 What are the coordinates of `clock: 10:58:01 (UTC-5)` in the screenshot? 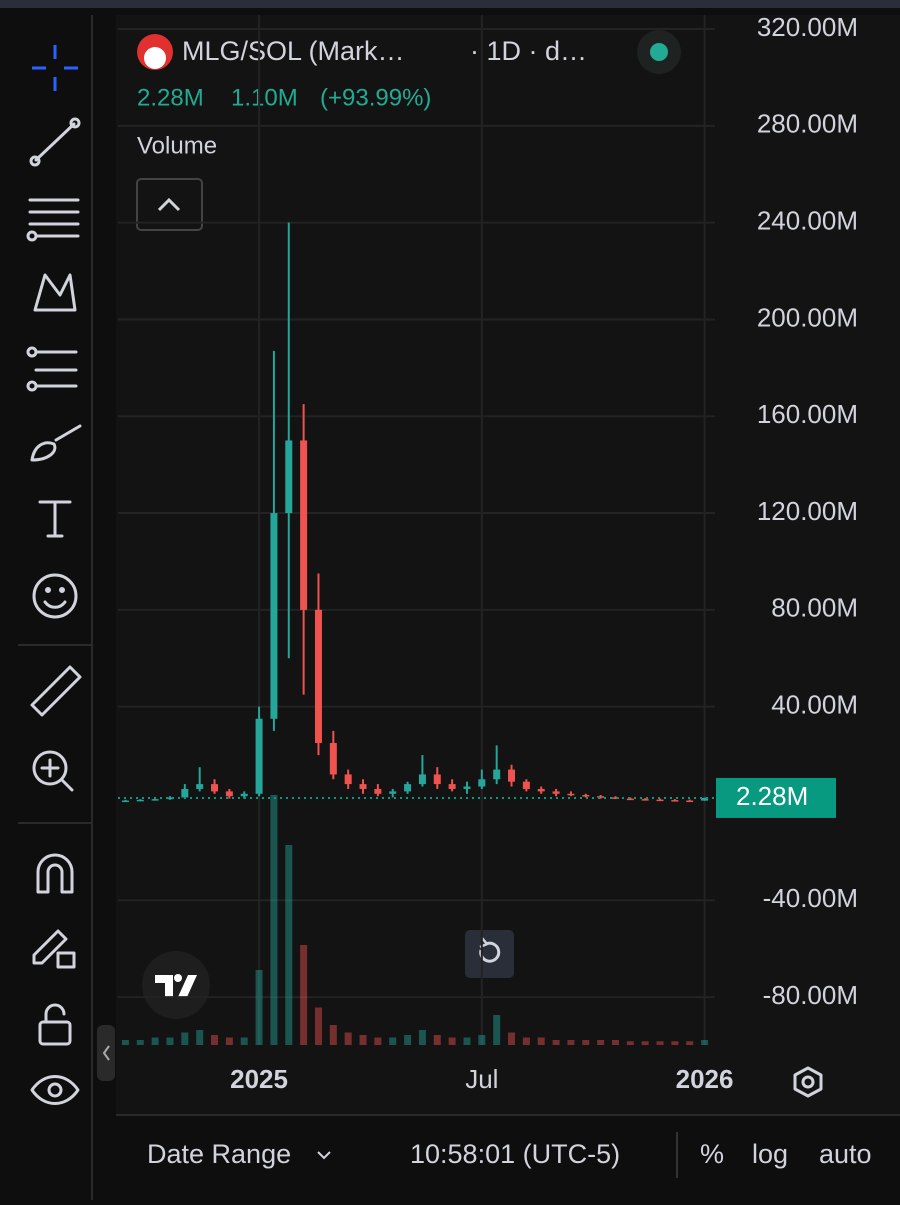 It's located at (515, 1154).